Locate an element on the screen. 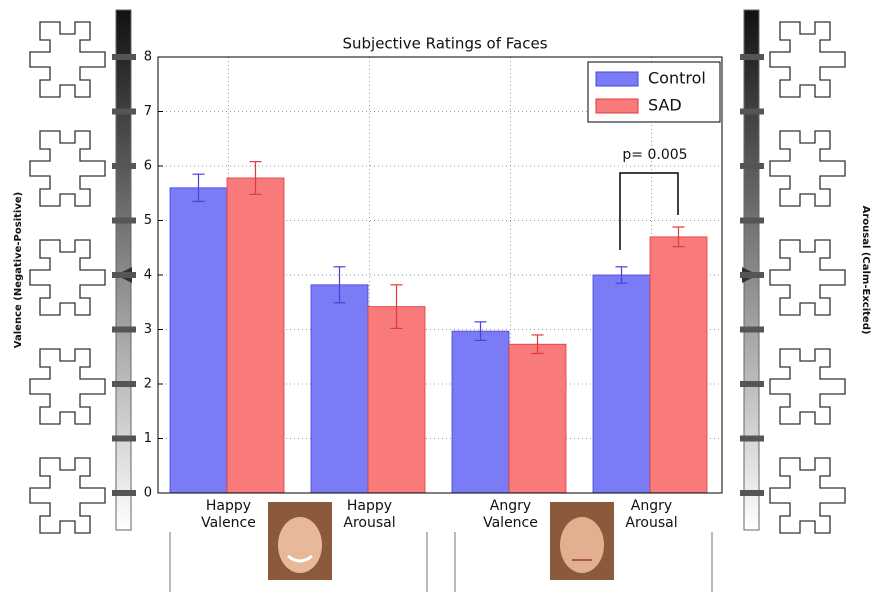 This screenshot has height=592, width=872. x-tick-label: Happy Arousal is located at coordinates (369, 514).